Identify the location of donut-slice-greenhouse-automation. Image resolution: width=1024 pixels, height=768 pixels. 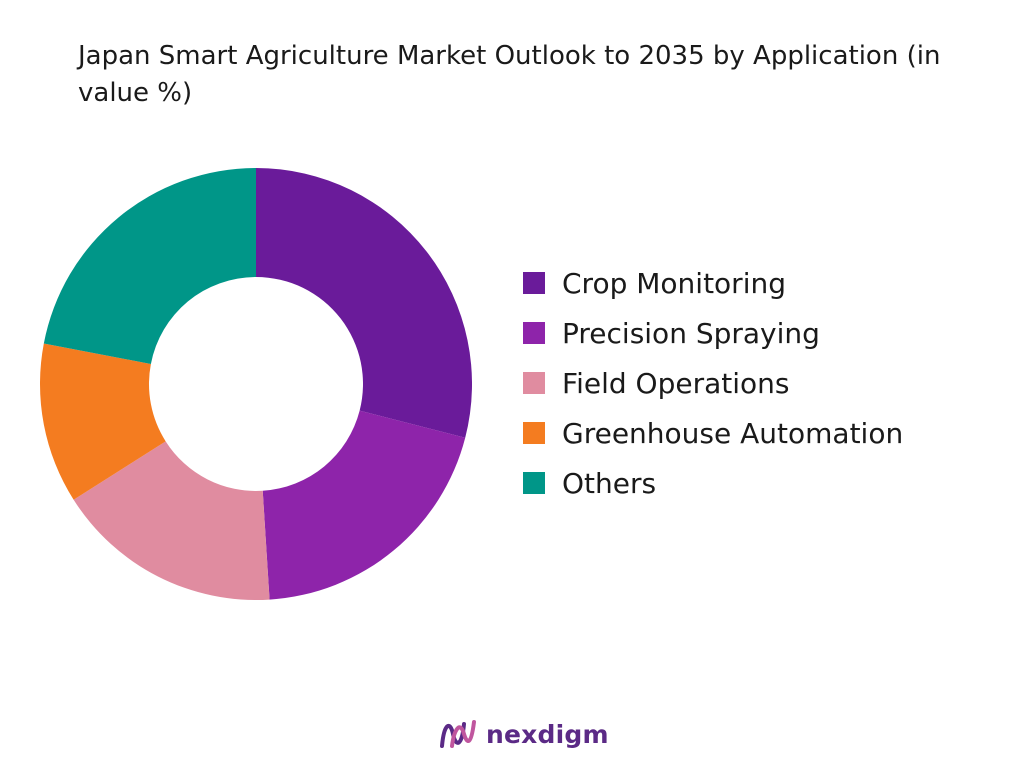
(103, 421).